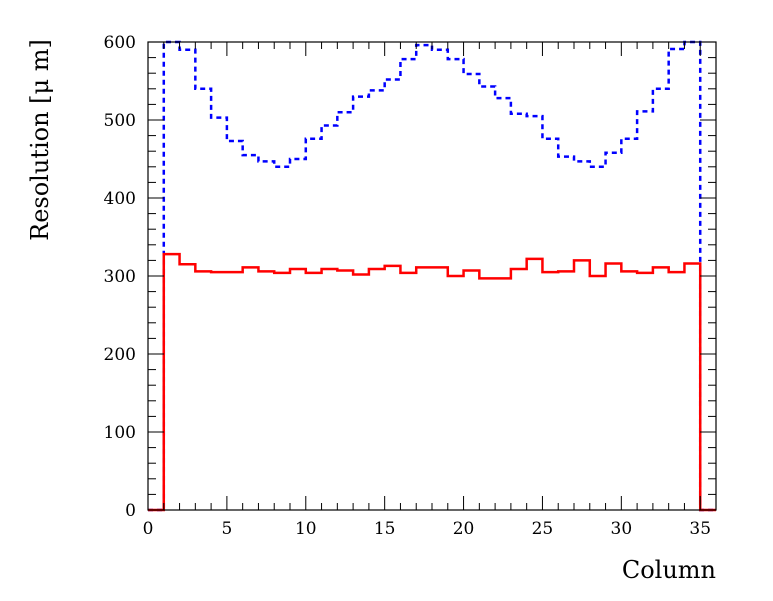 This screenshot has width=773, height=601. I want to click on x-tick-label: 0, so click(148, 529).